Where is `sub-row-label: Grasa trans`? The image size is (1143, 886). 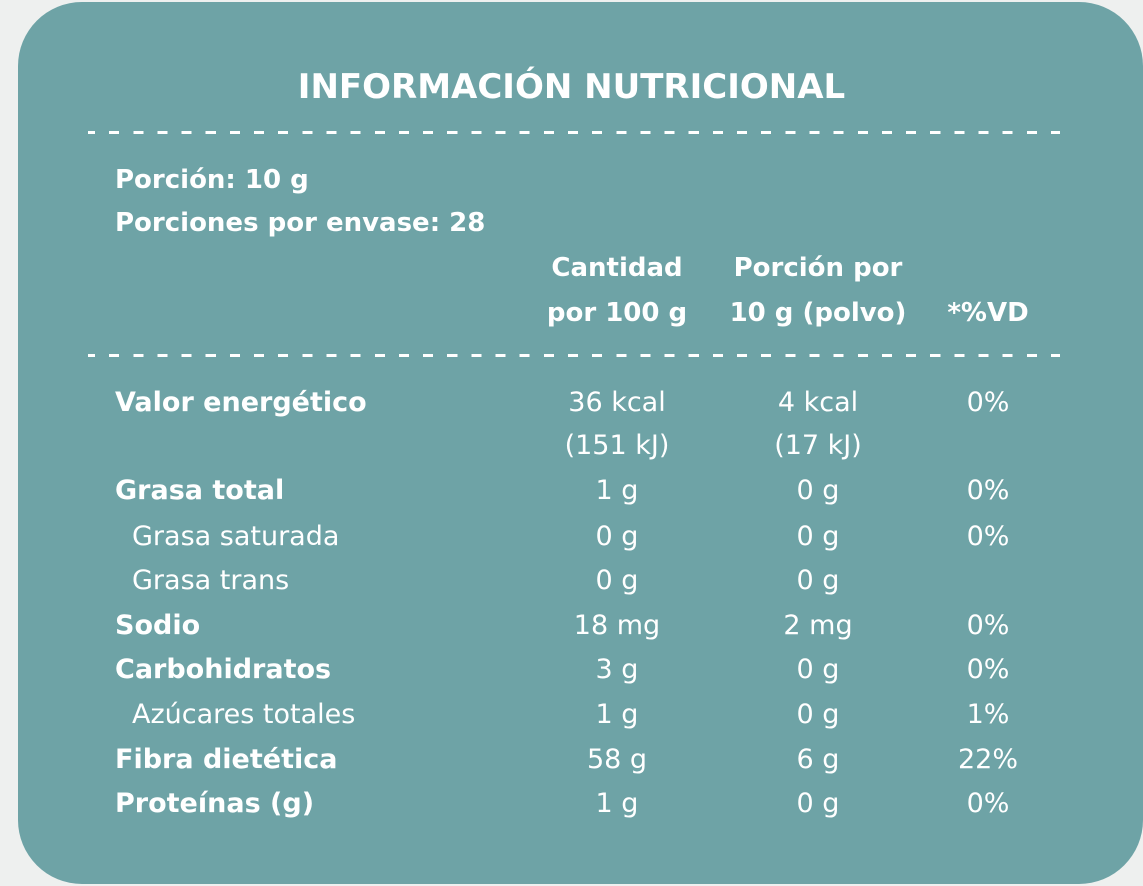 sub-row-label: Grasa trans is located at coordinates (211, 580).